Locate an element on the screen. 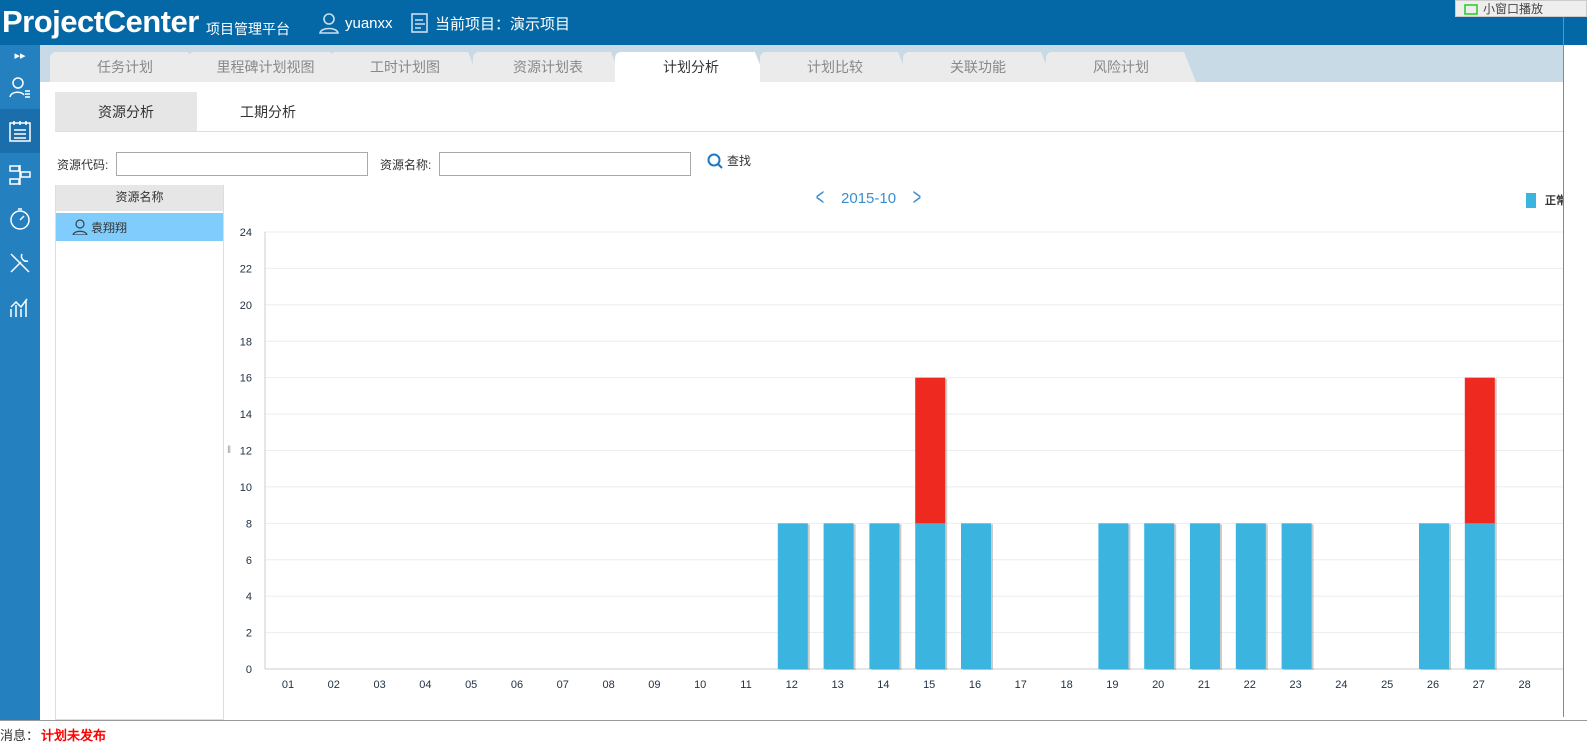  analysis-chart-icon is located at coordinates (20, 307).